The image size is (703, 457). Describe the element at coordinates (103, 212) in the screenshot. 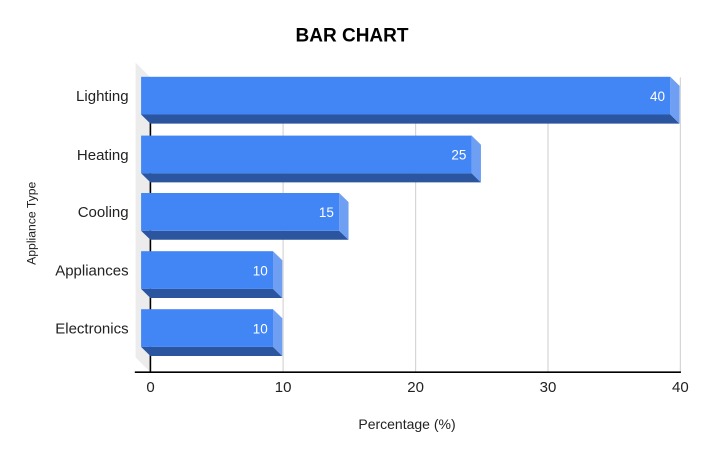

I see `svg-text: Cooling` at that location.